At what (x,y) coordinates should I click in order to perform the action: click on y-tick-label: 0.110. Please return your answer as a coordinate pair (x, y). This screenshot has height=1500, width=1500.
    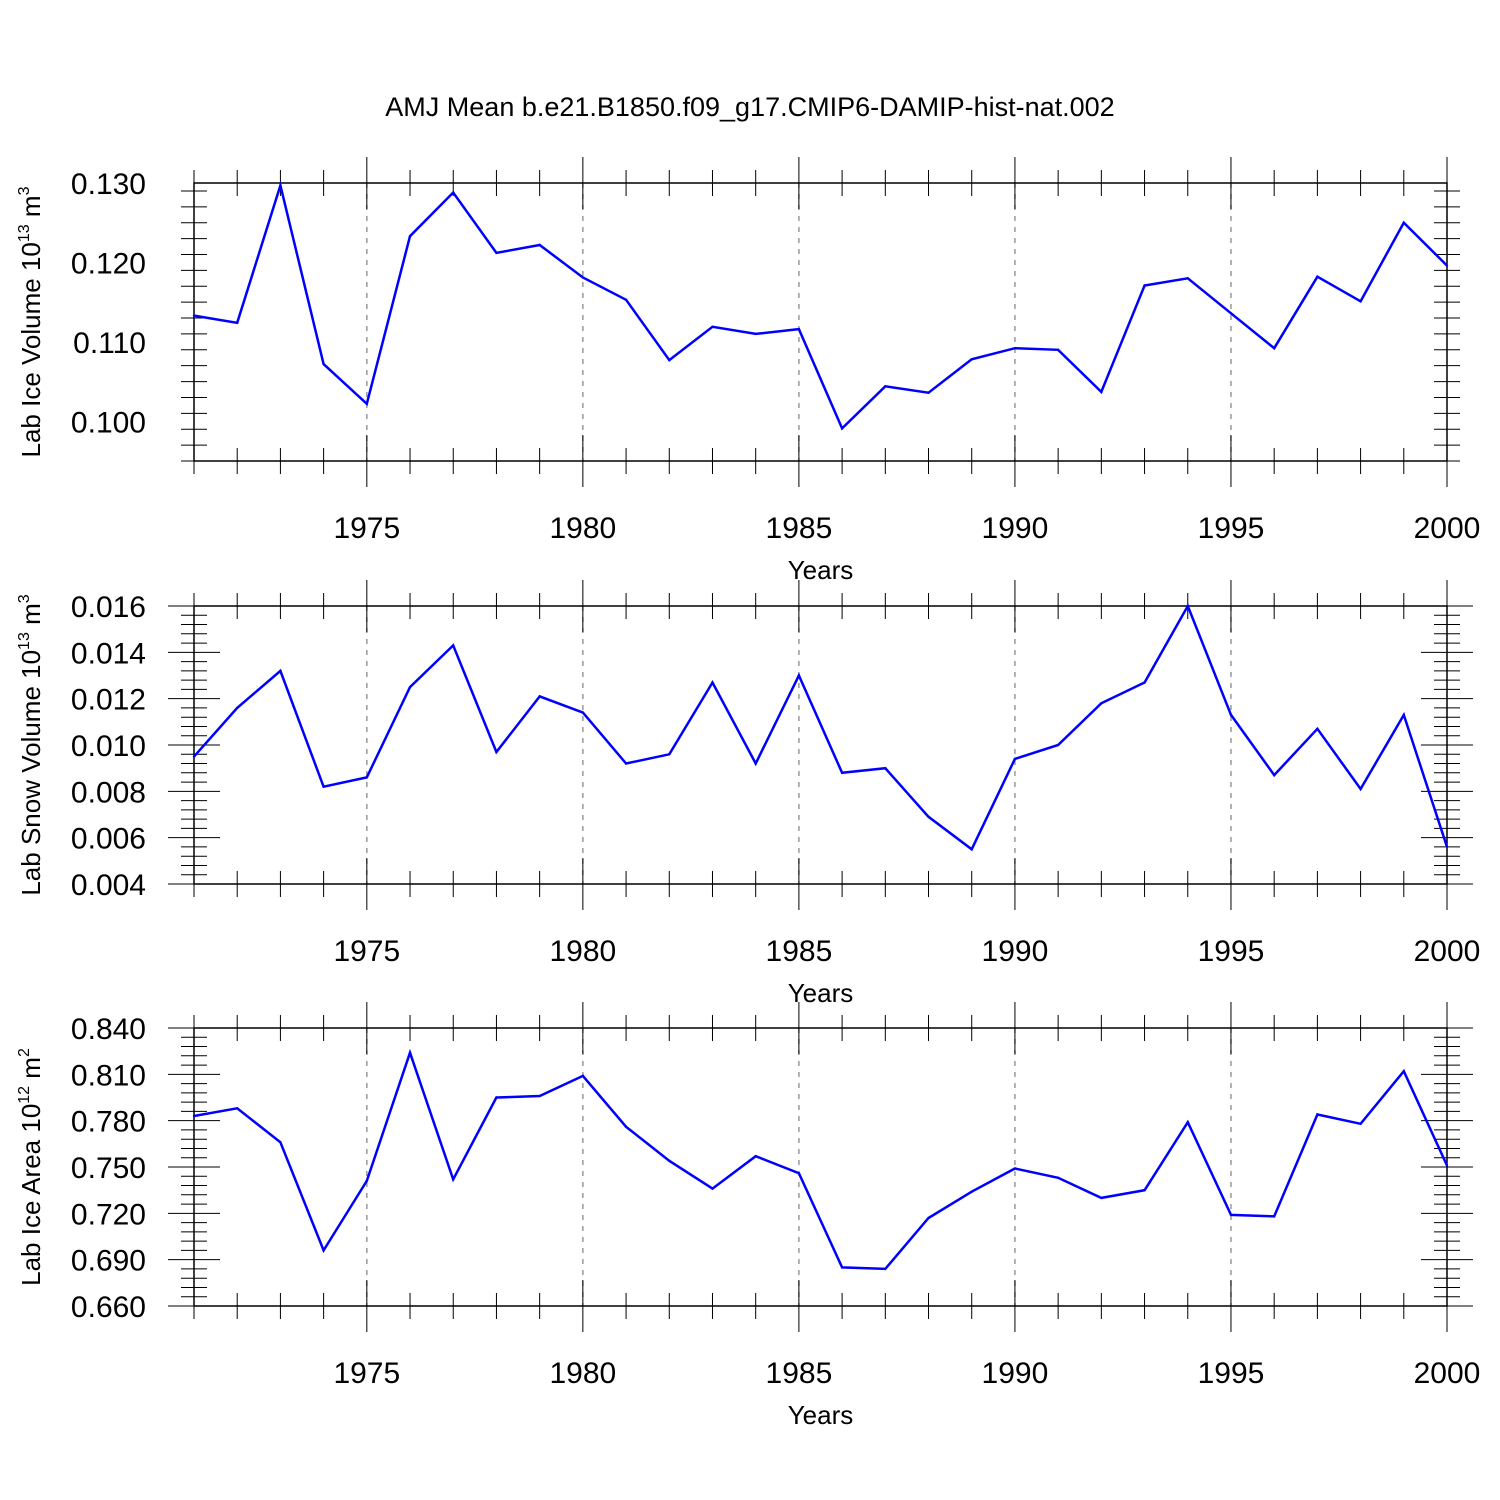
    Looking at the image, I should click on (109, 343).